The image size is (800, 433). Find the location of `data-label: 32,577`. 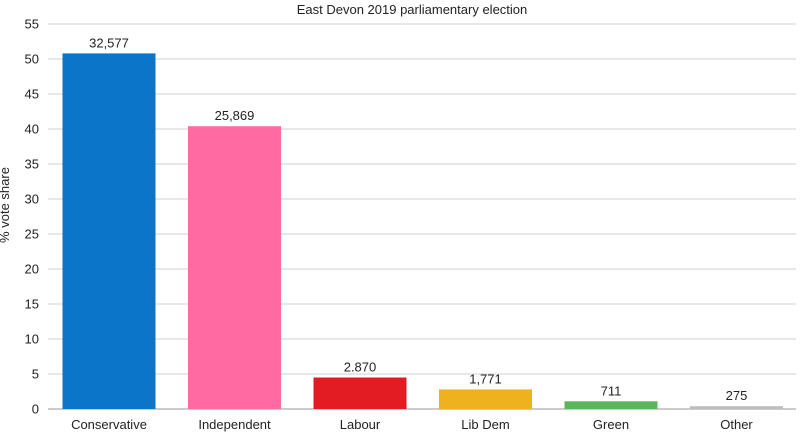

data-label: 32,577 is located at coordinates (109, 42).